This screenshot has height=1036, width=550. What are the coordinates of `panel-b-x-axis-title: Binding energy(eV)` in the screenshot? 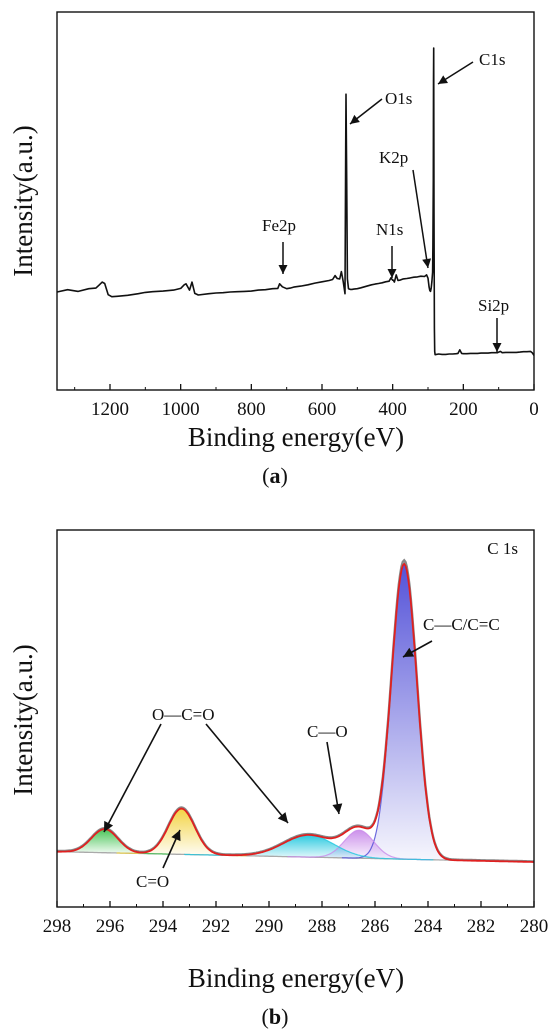 It's located at (296, 978).